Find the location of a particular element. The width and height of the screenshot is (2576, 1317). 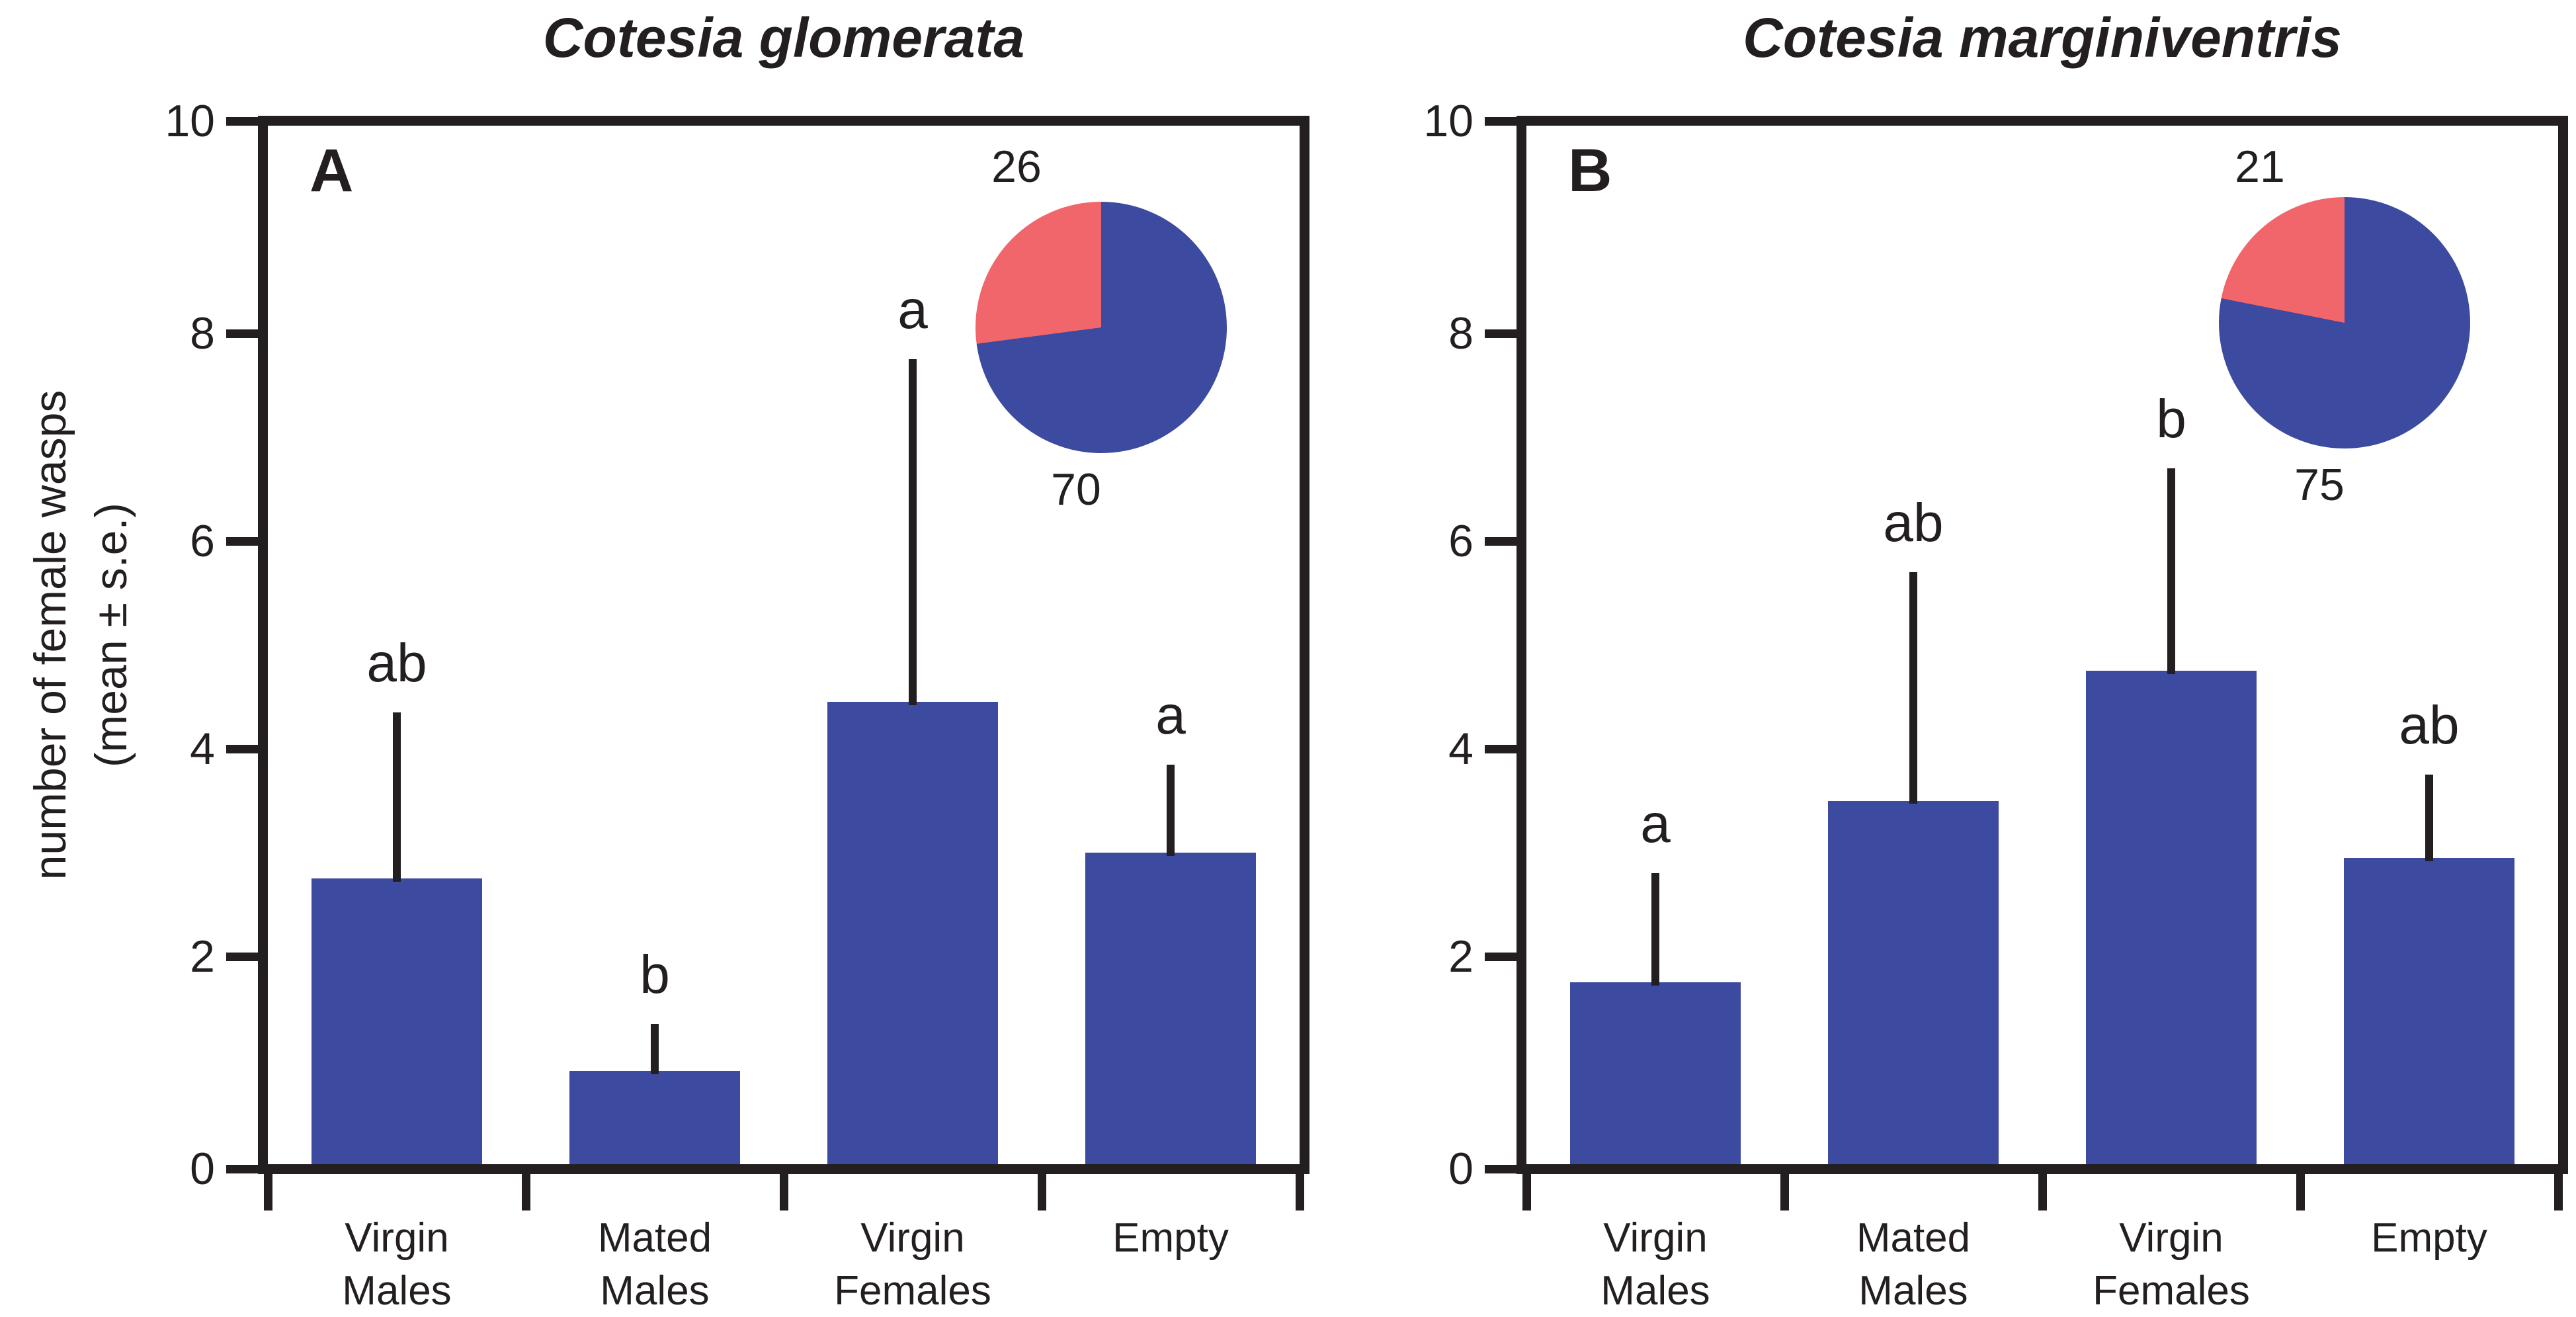

pie-value-red: 26 is located at coordinates (1016, 167).